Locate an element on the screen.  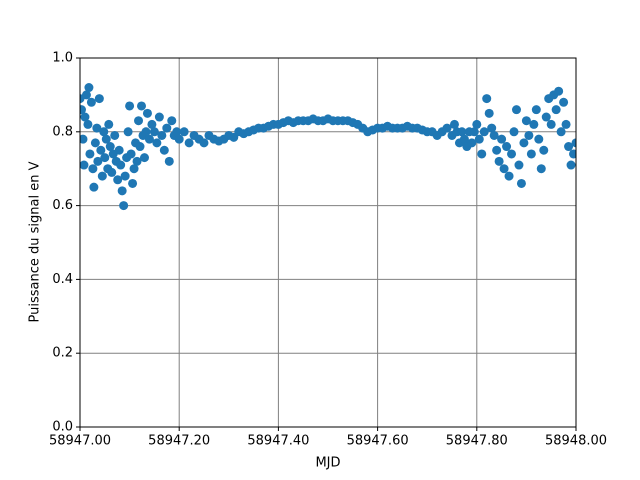
y-tick-label: 0.4 is located at coordinates (62, 279).